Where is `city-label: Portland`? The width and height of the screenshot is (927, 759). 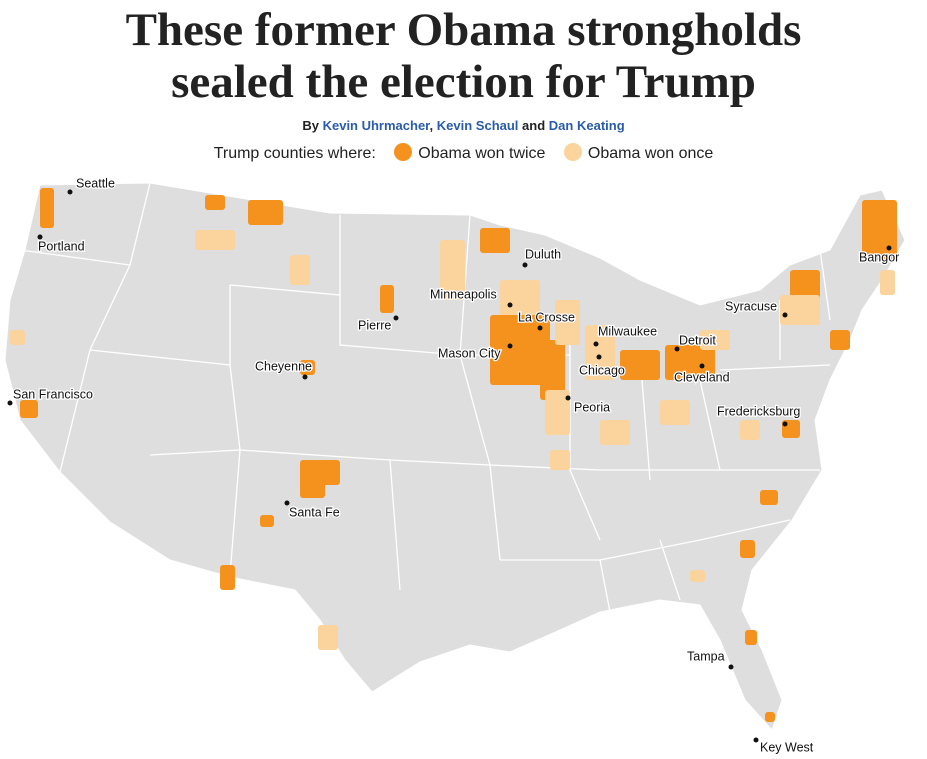
city-label: Portland is located at coordinates (61, 246).